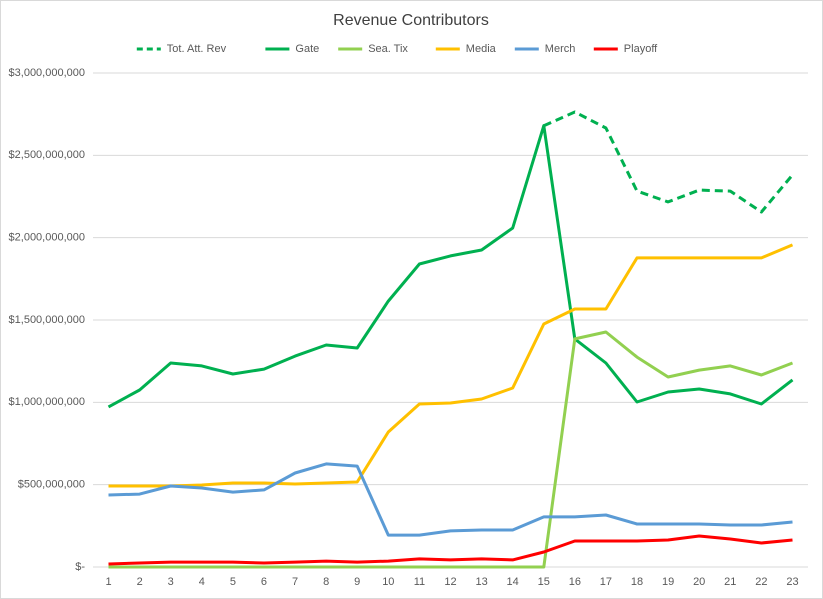 Image resolution: width=823 pixels, height=599 pixels. Describe the element at coordinates (388, 49) in the screenshot. I see `legend-label: Sea. Tix` at that location.